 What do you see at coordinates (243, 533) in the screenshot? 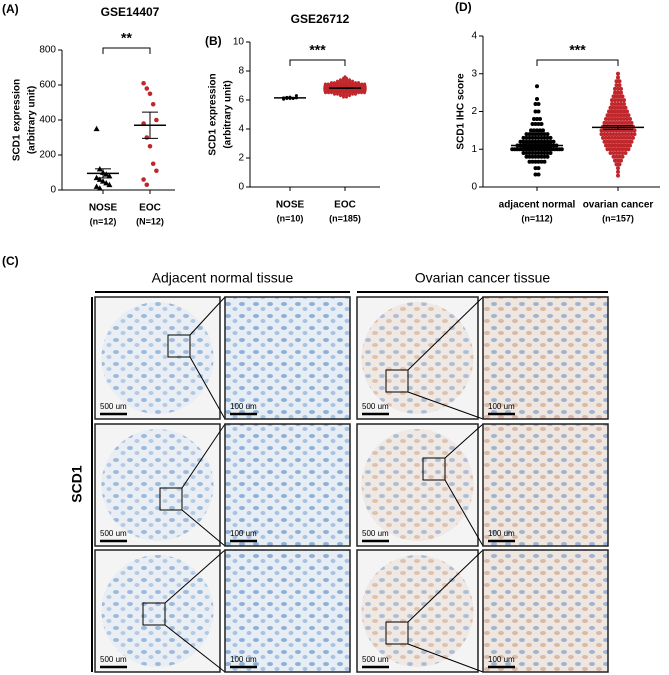
I see `scale-label: 100 um` at bounding box center [243, 533].